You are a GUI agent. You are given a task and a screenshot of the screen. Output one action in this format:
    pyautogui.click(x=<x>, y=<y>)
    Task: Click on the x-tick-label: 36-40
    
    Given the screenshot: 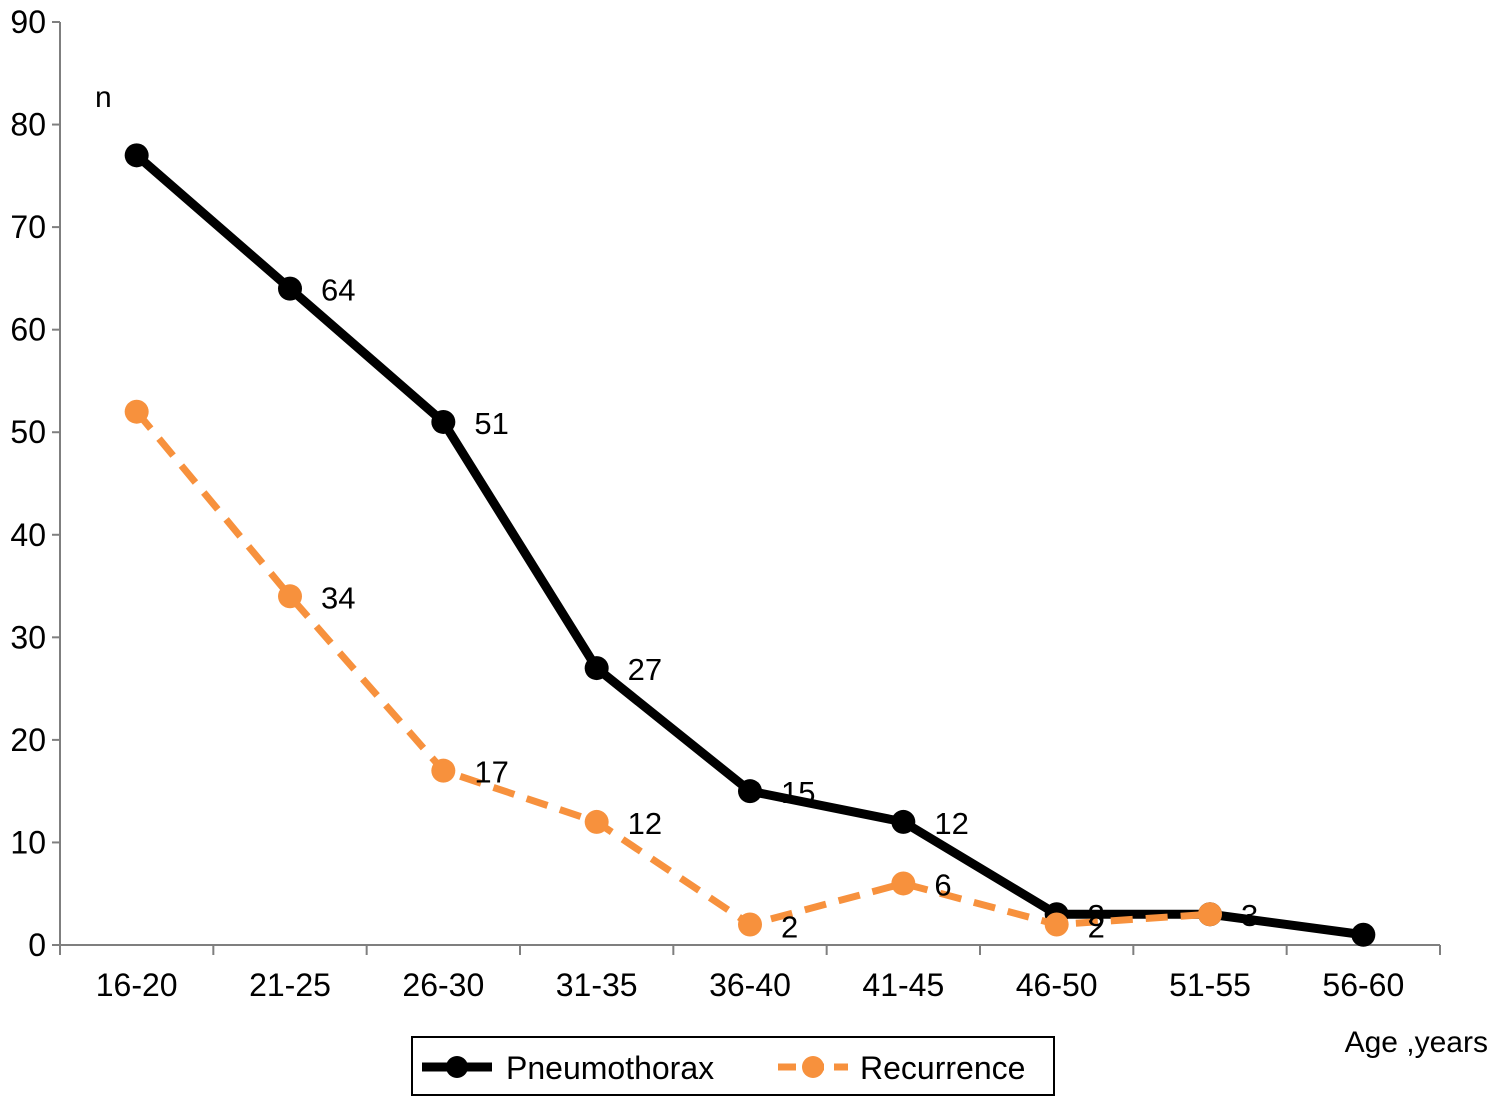 What is the action you would take?
    pyautogui.click(x=750, y=985)
    